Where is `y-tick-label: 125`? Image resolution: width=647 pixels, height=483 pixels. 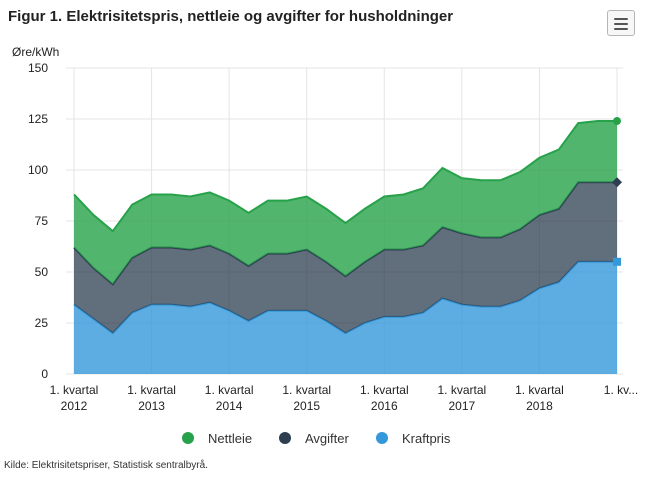 y-tick-label: 125 is located at coordinates (38, 119).